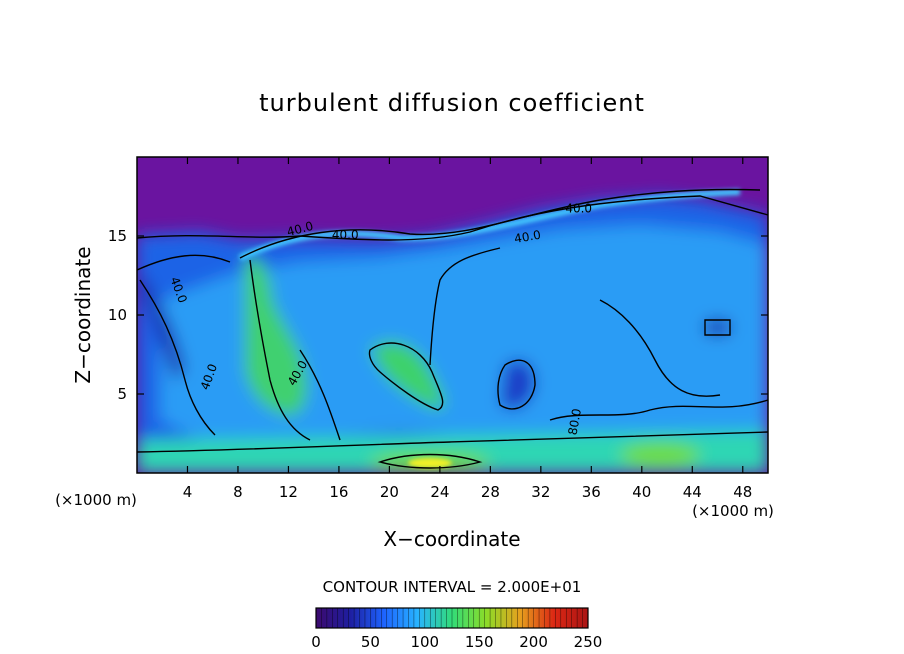 This screenshot has height=654, width=904. Describe the element at coordinates (717, 327) in the screenshot. I see `field-dark-band-right` at that location.